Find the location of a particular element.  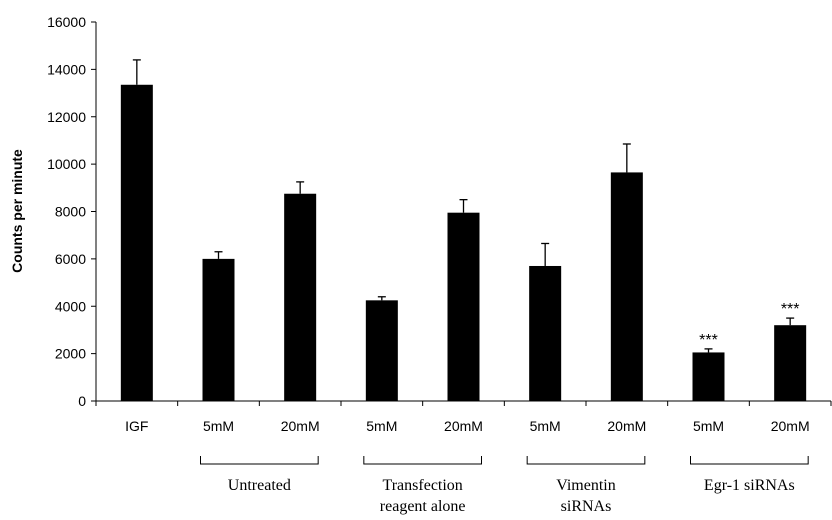

group-label: Egr-1 siRNAs is located at coordinates (749, 485).